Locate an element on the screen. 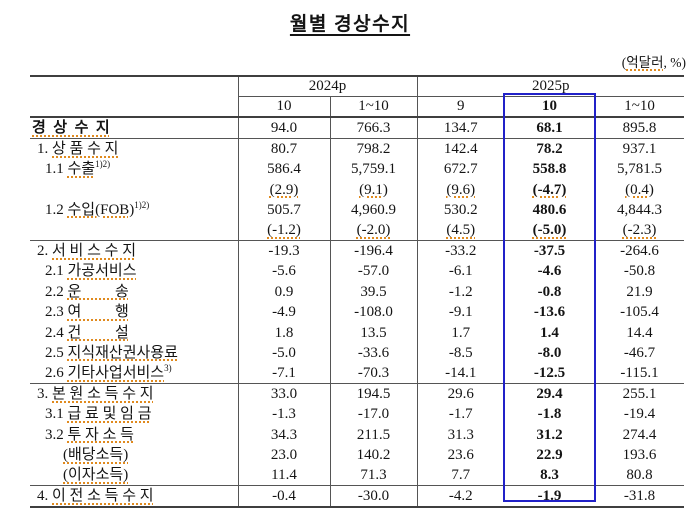  cell-2025-9: 134.7 is located at coordinates (460, 128).